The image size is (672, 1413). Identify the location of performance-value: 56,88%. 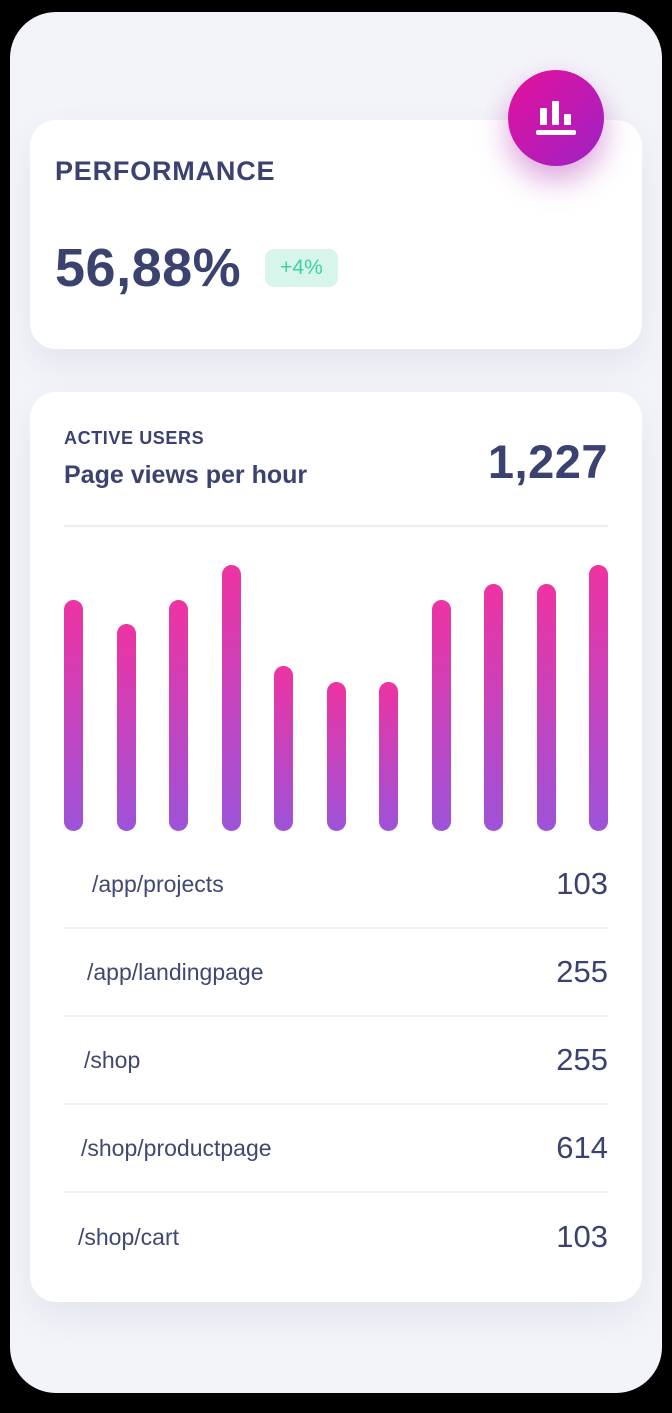
(148, 268).